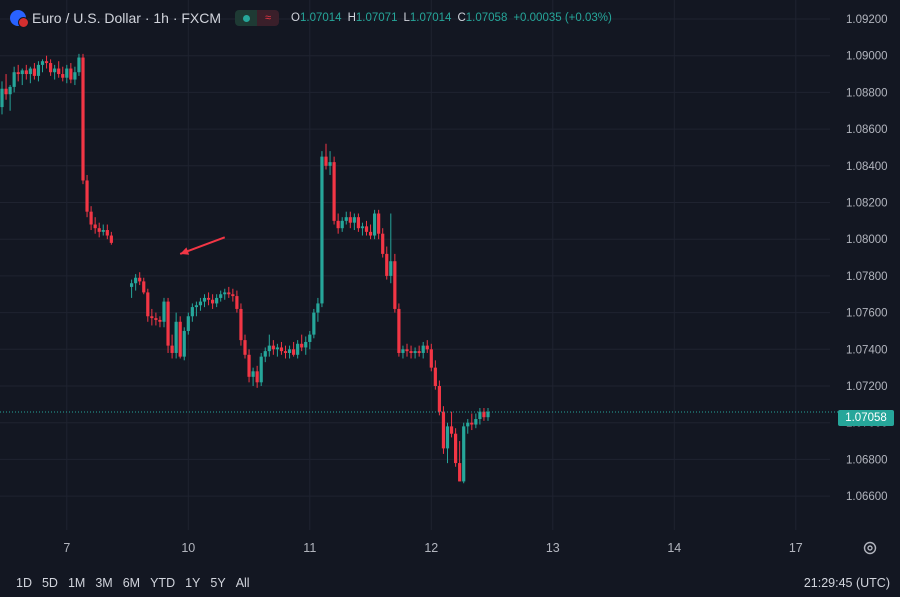 The image size is (900, 597). I want to click on range-button-5y: 5Y, so click(218, 583).